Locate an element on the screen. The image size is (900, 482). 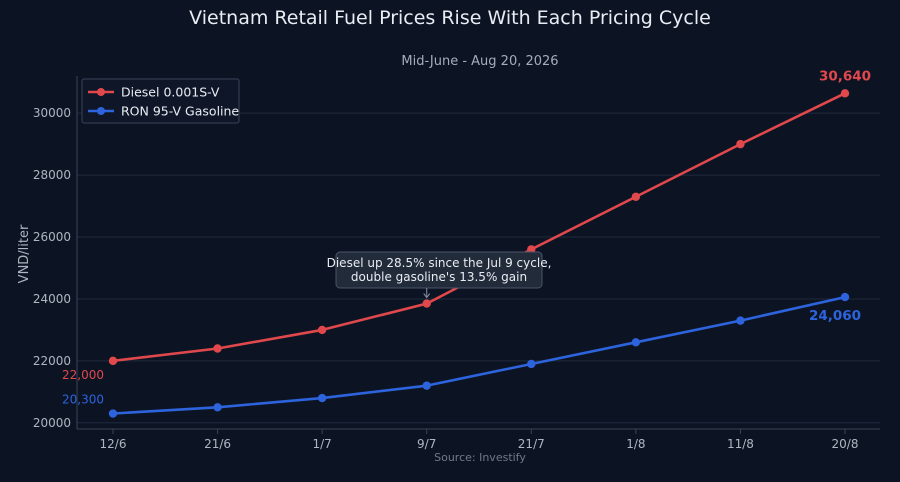
annotation-text-line: double gasoline's 13.5% gain is located at coordinates (439, 277).